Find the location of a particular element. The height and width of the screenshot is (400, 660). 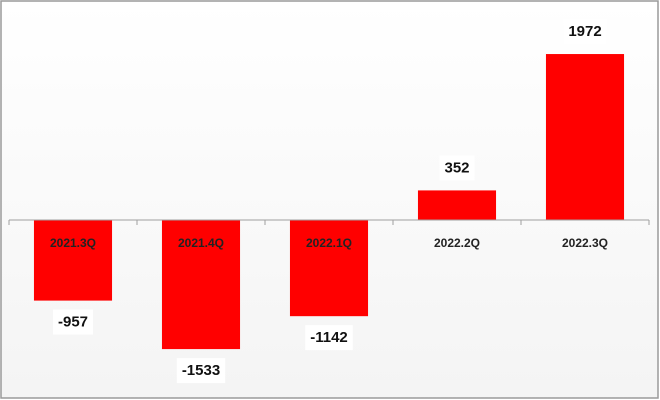

x-tick-label: 2021.3Q is located at coordinates (73, 243).